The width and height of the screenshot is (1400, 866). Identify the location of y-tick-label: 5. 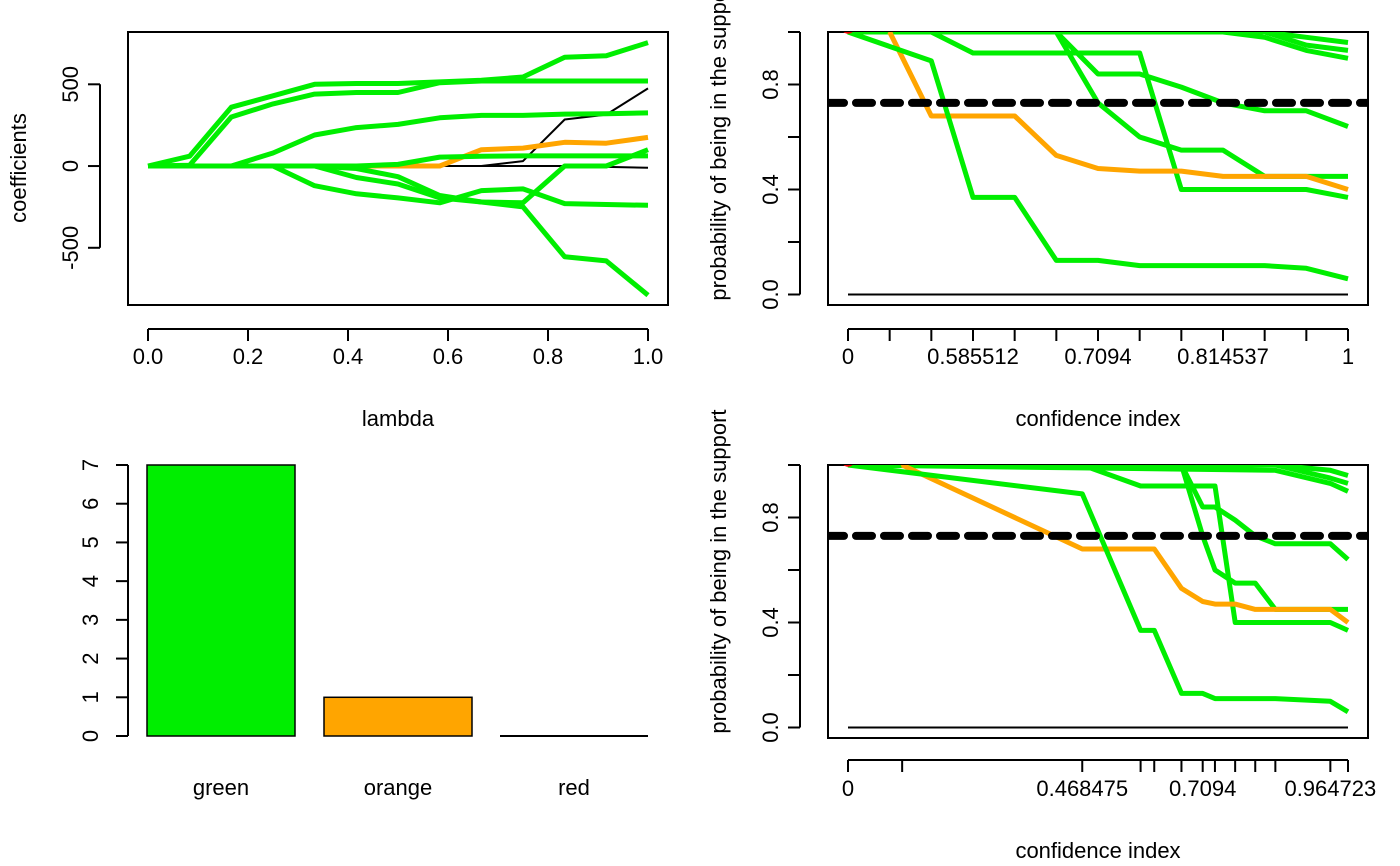
(90, 542).